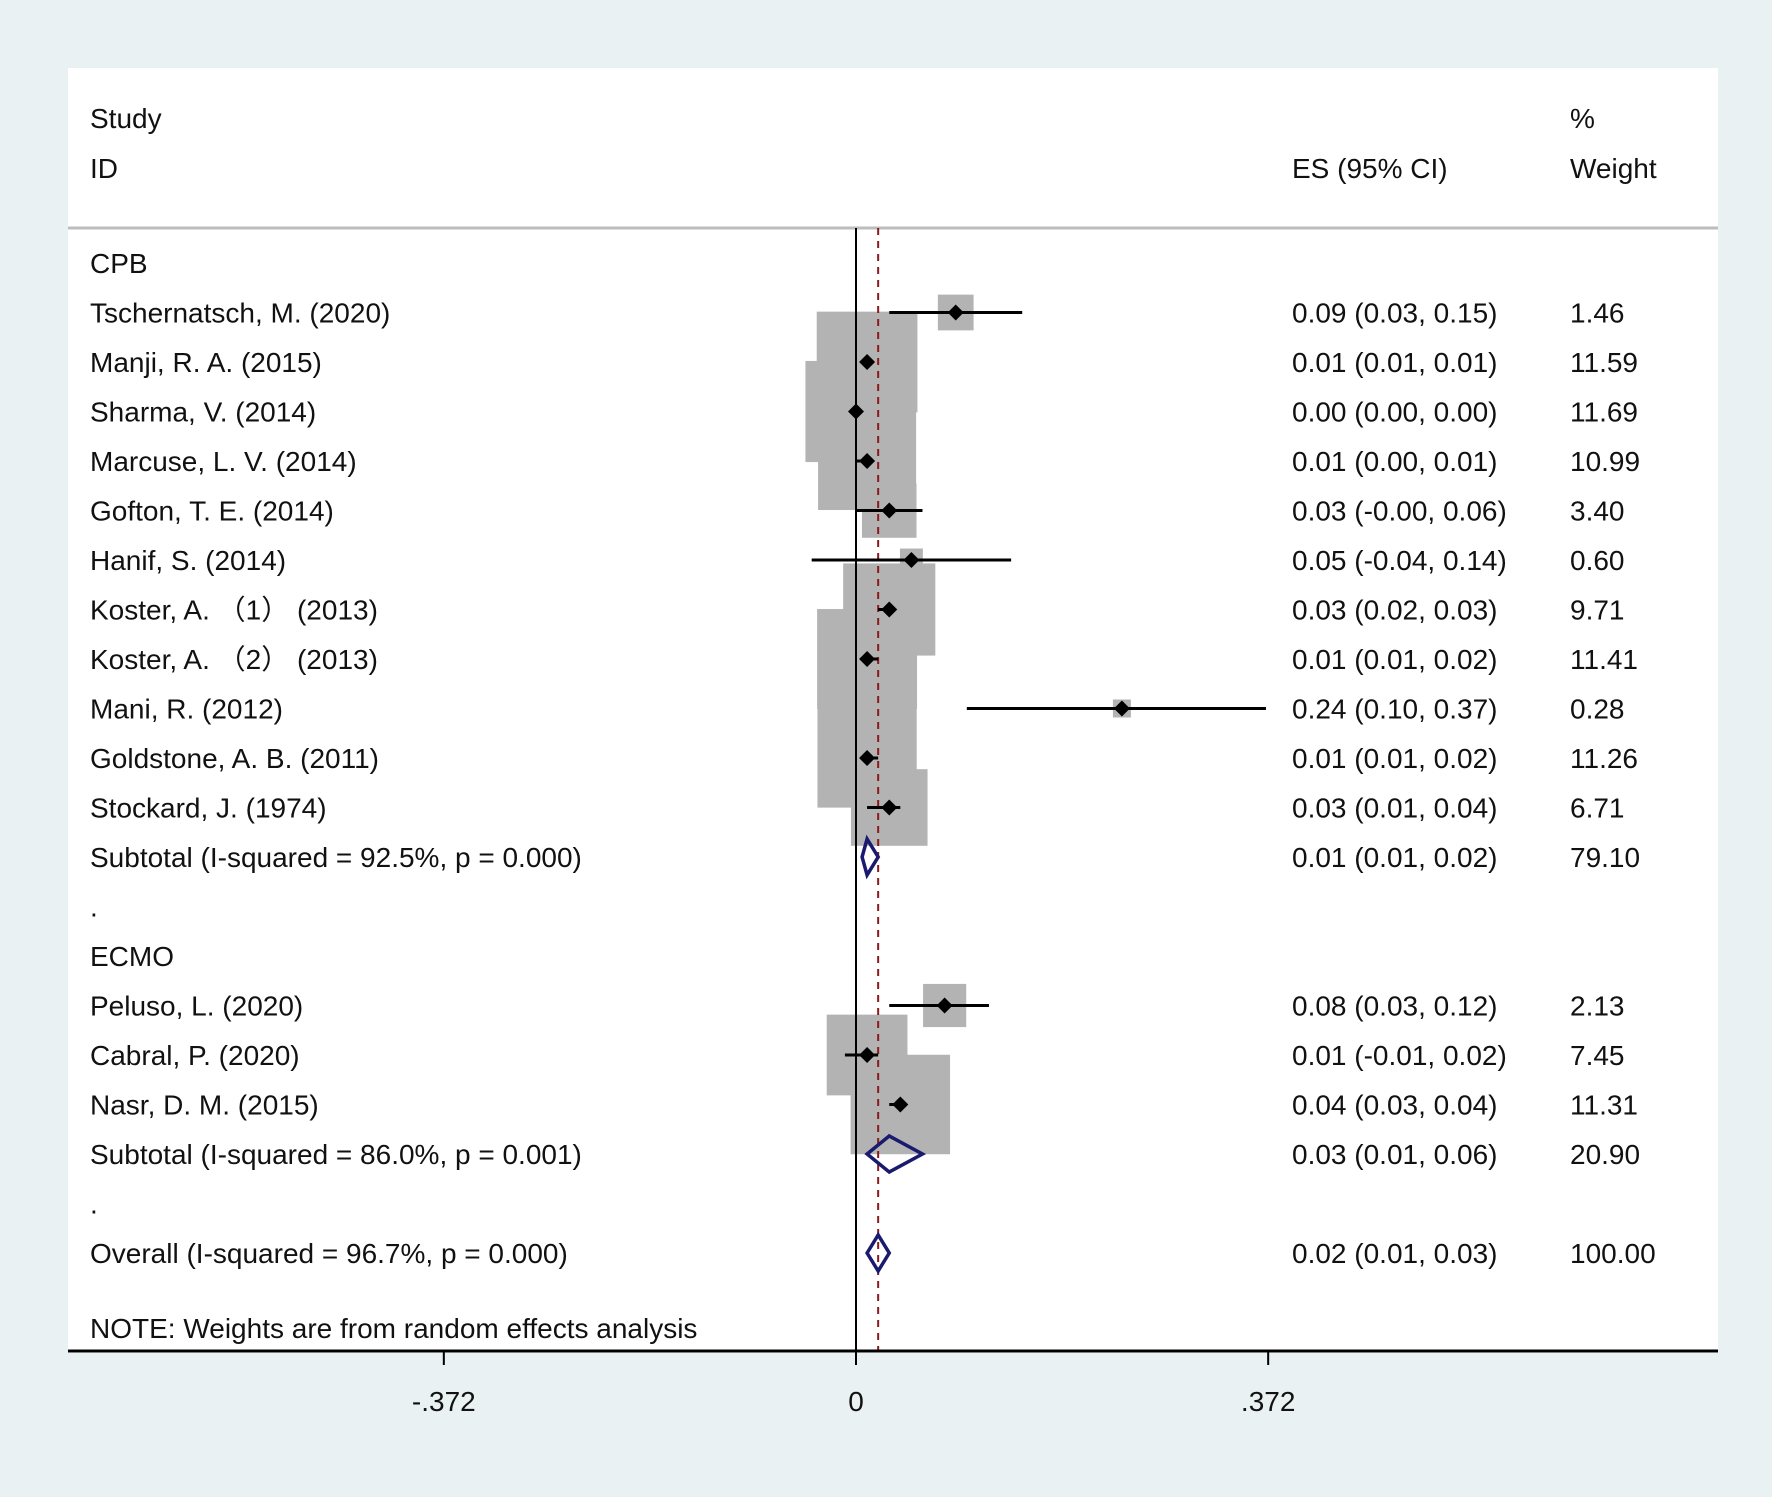  Describe the element at coordinates (1604, 659) in the screenshot. I see `weight-label: 11.41` at that location.